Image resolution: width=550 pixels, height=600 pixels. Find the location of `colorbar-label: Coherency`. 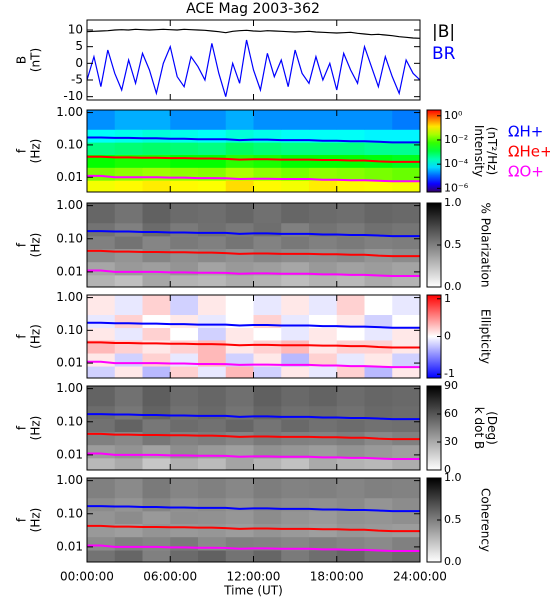

colorbar-label: Coherency is located at coordinates (486, 520).